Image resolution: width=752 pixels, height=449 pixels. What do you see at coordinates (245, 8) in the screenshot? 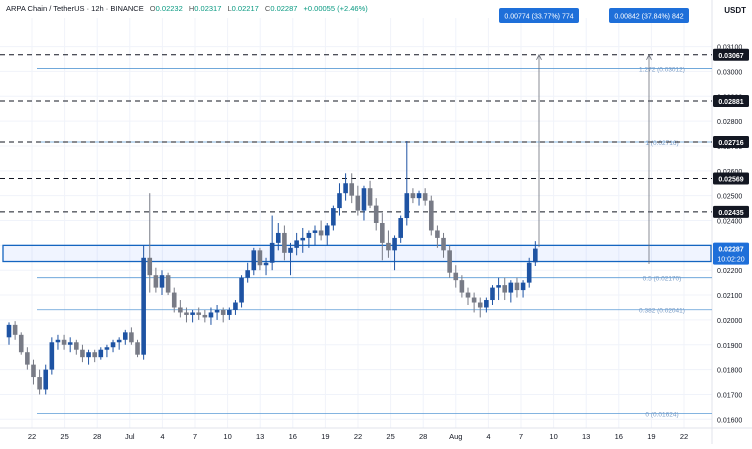
I see `low-value: 0.02217` at bounding box center [245, 8].